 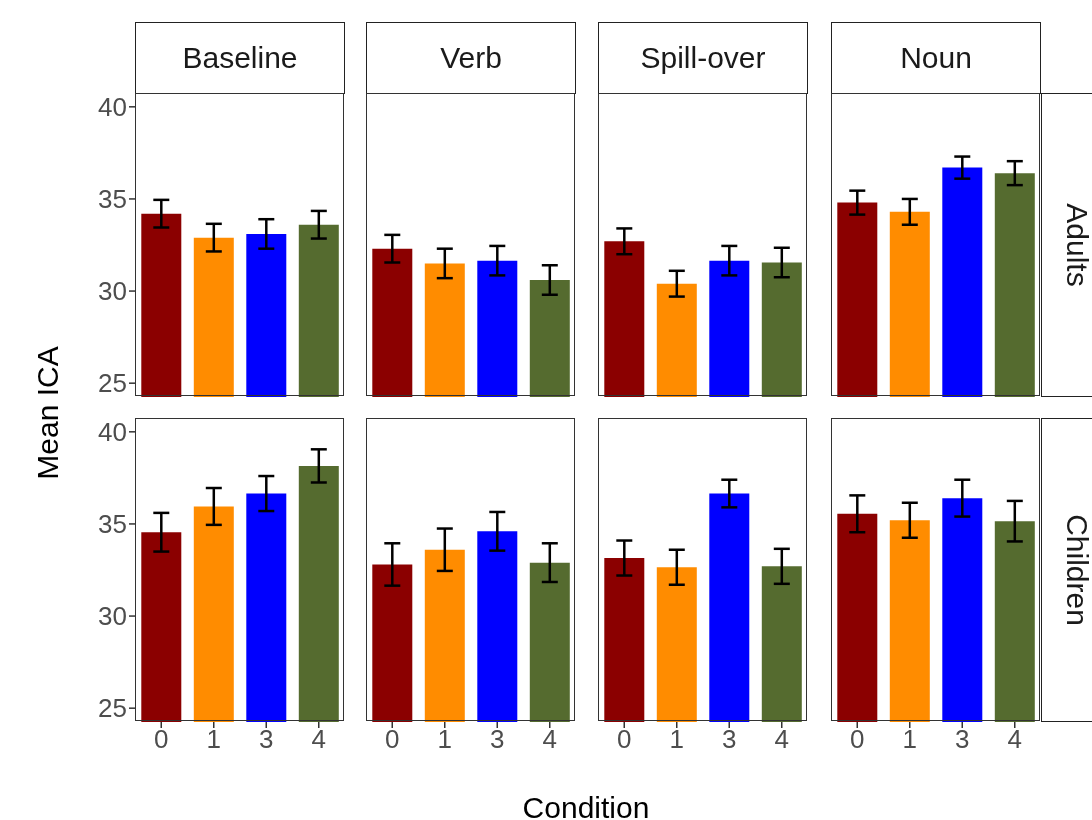 I want to click on text: Children, so click(x=1076, y=570).